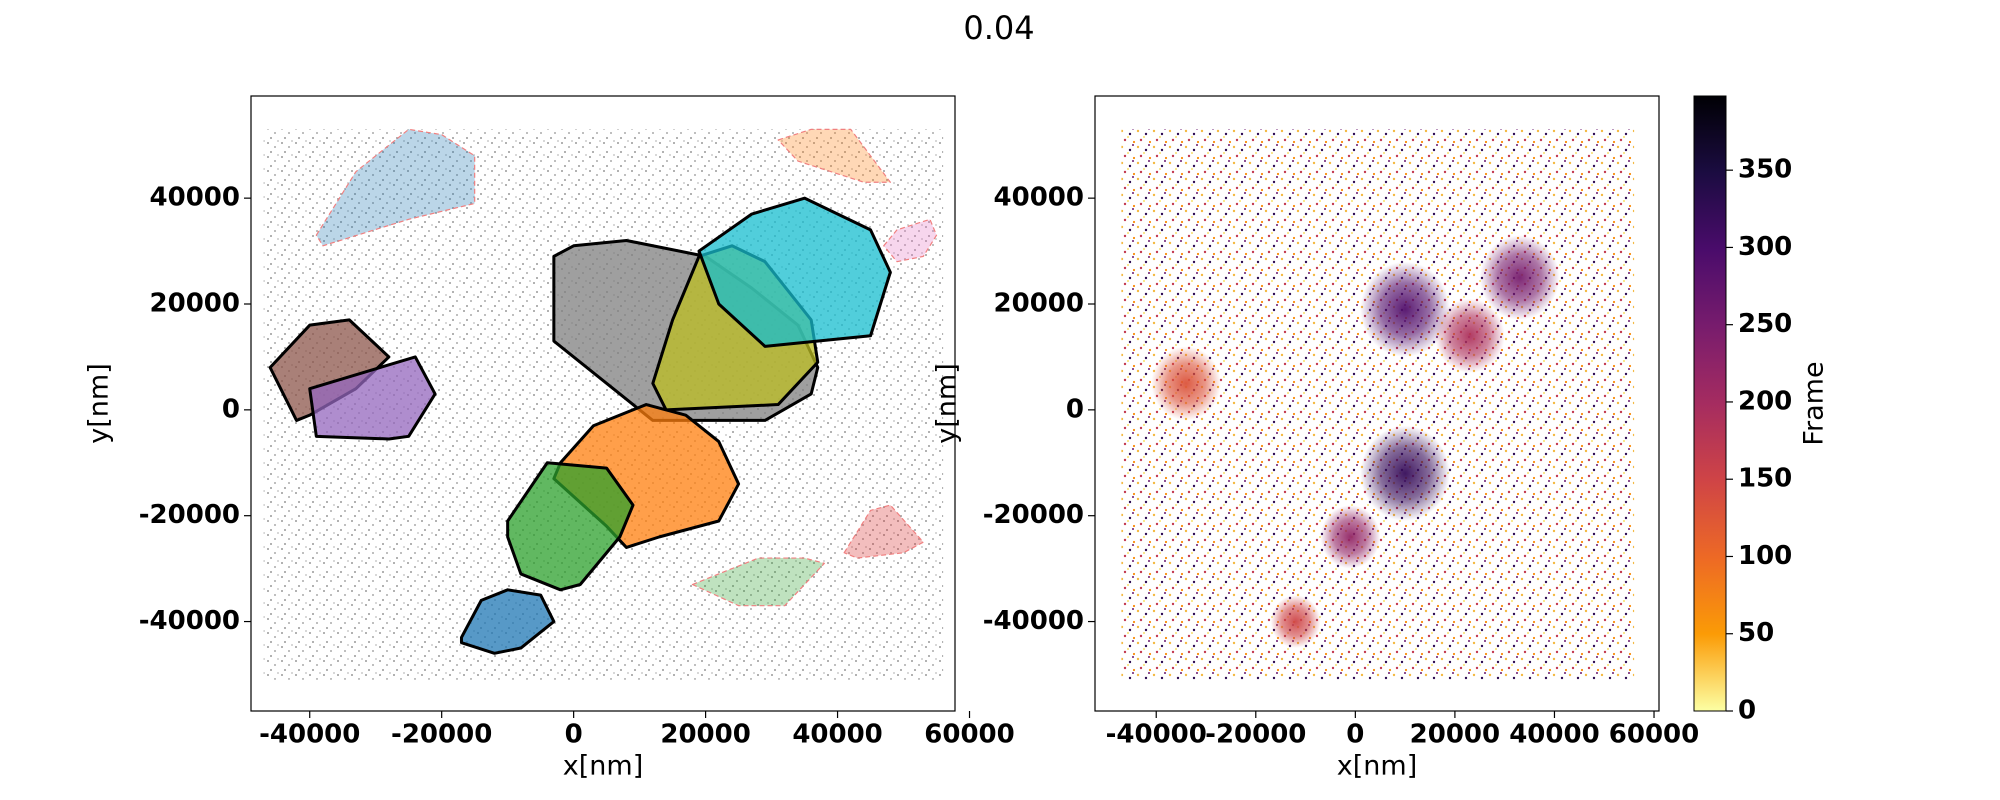 Image resolution: width=2000 pixels, height=800 pixels. What do you see at coordinates (1765, 556) in the screenshot?
I see `colorbar-tick-label: 100` at bounding box center [1765, 556].